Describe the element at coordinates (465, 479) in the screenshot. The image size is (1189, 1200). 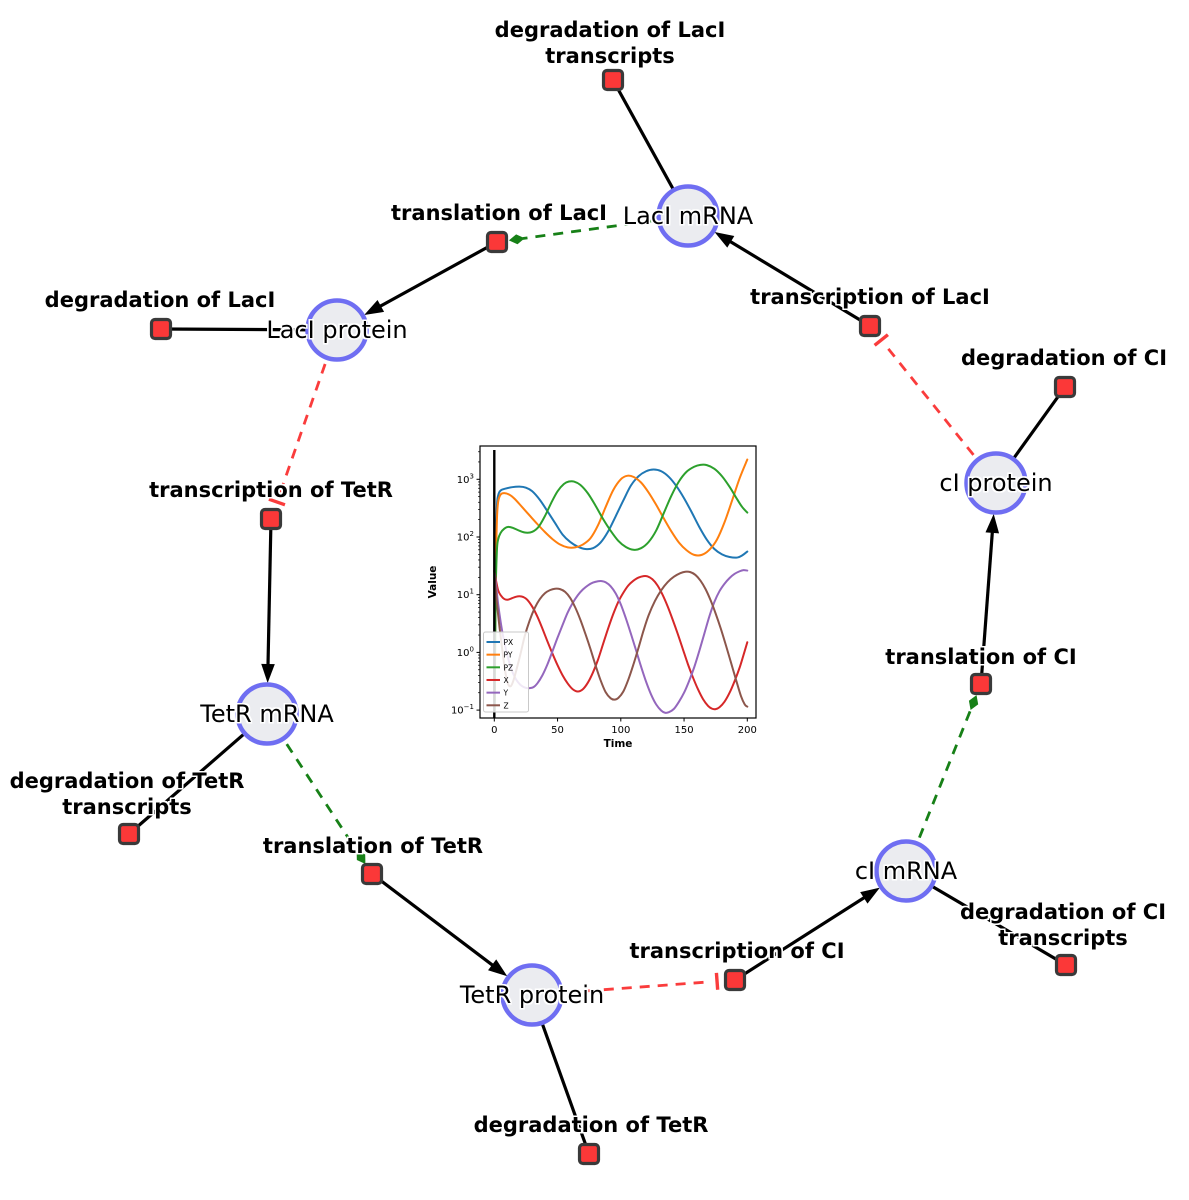
I see `y-tick-label: 10³` at that location.